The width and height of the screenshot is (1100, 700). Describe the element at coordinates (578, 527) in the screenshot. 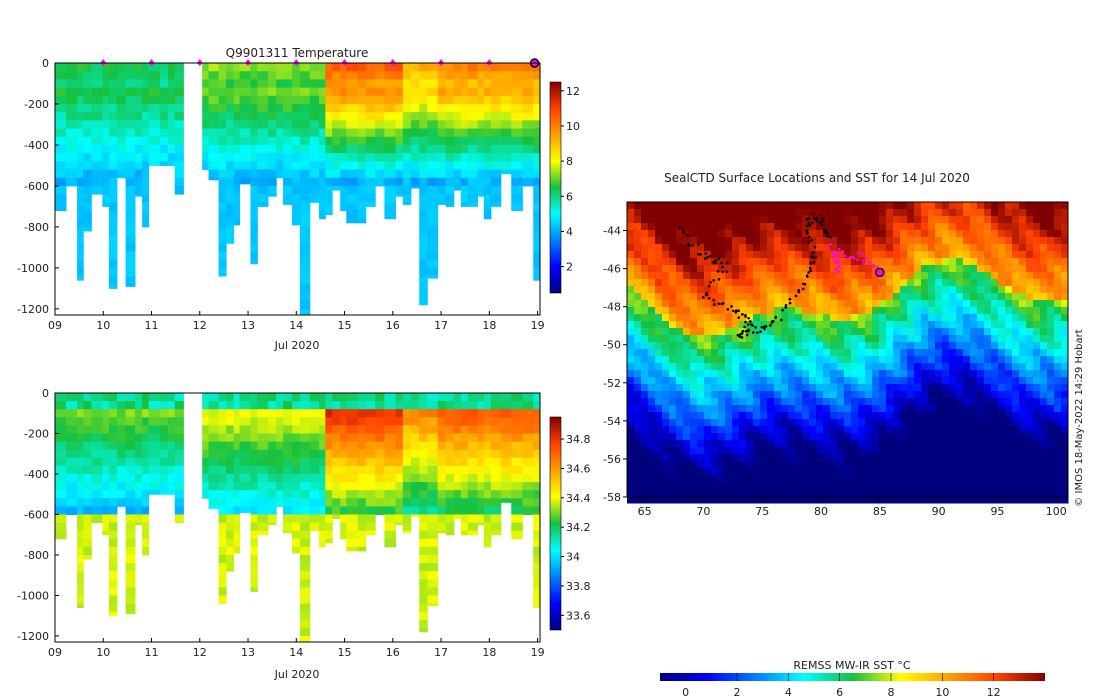

I see `colorbar-tick-label: 34.2` at that location.